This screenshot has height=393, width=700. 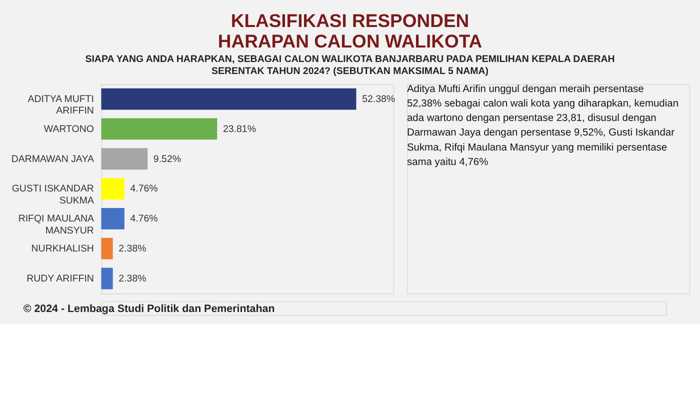 What do you see at coordinates (542, 126) in the screenshot?
I see `text: Aditya Mufti Arifin unggul dengan meraih persentase 52,38% sebagai calon wali kota yang diharapkan, kemudian ada wartono dengan persentase 23,81, disusul dengan Darmawan Jaya dengan persentase 9,52%, Gusti Iskandar Sukma, Rifqi Maulana Mansyur yang memiliki persentase sama yaitu 4,76%` at bounding box center [542, 126].